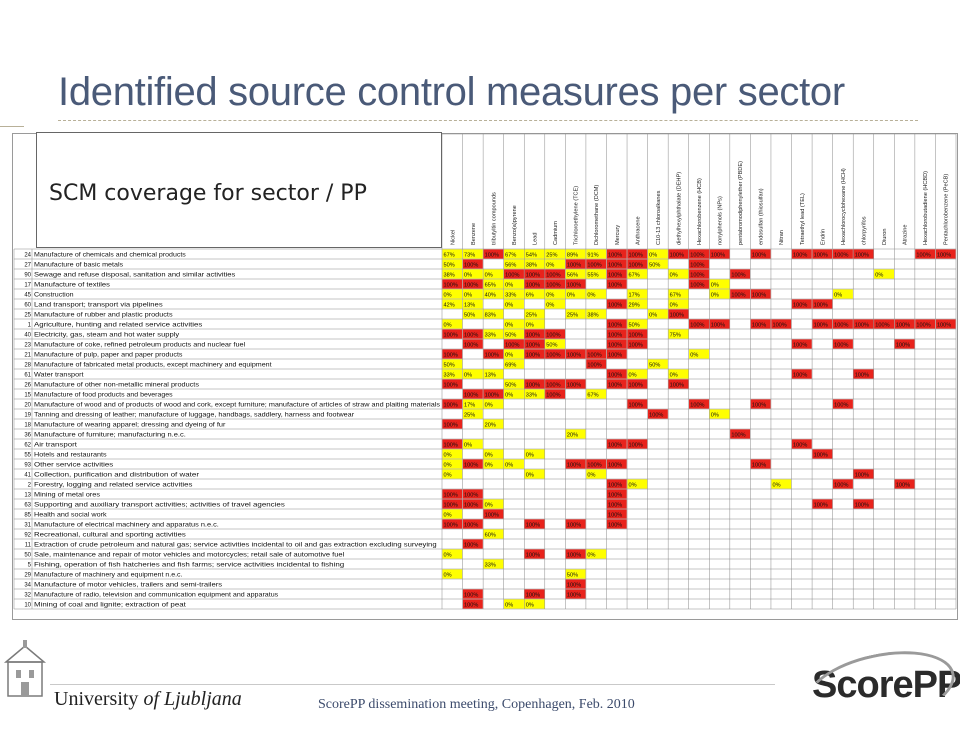 The width and height of the screenshot is (960, 739). What do you see at coordinates (823, 237) in the screenshot?
I see `column-header: Endrin` at bounding box center [823, 237].